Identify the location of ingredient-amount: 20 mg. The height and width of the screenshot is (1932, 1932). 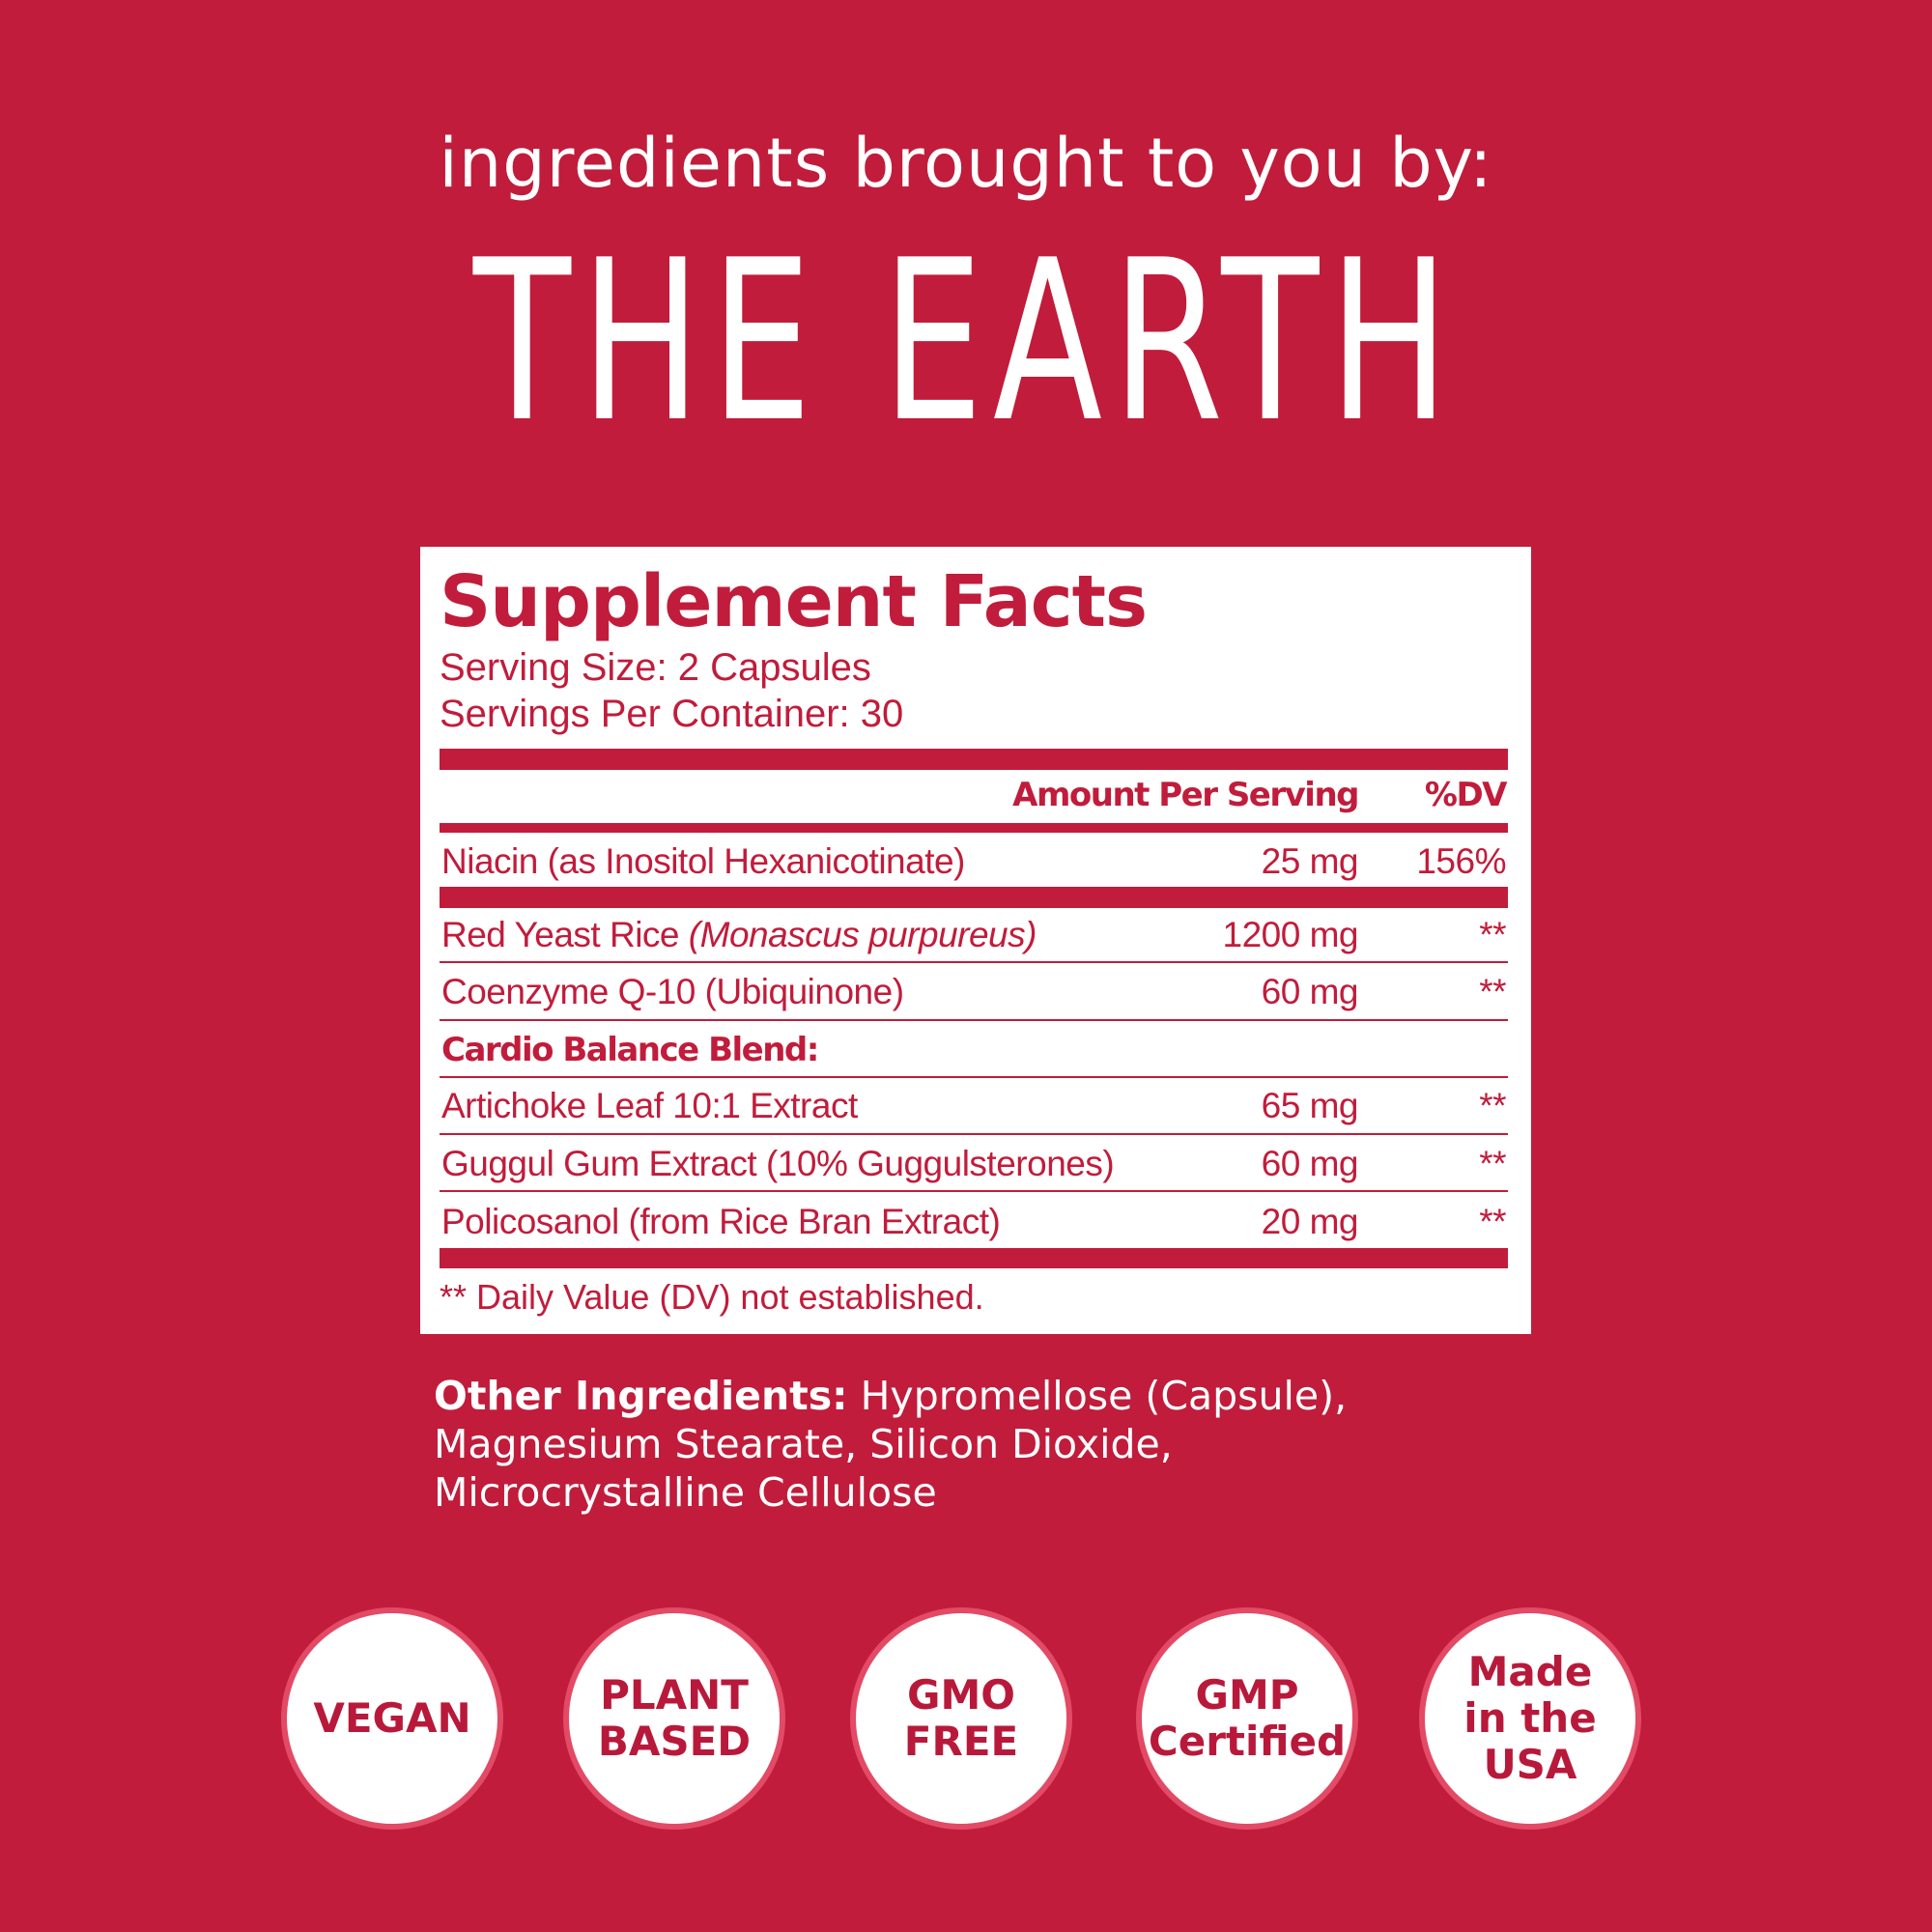
(1310, 1221).